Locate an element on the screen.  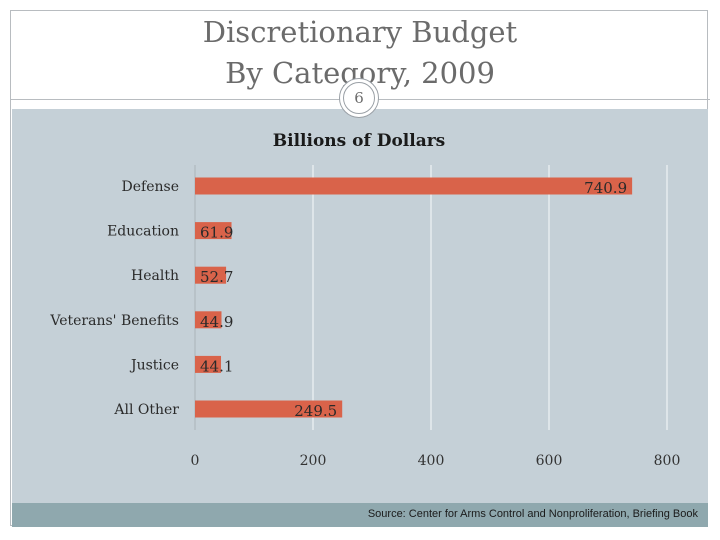
data-label: 44.1 is located at coordinates (216, 366).